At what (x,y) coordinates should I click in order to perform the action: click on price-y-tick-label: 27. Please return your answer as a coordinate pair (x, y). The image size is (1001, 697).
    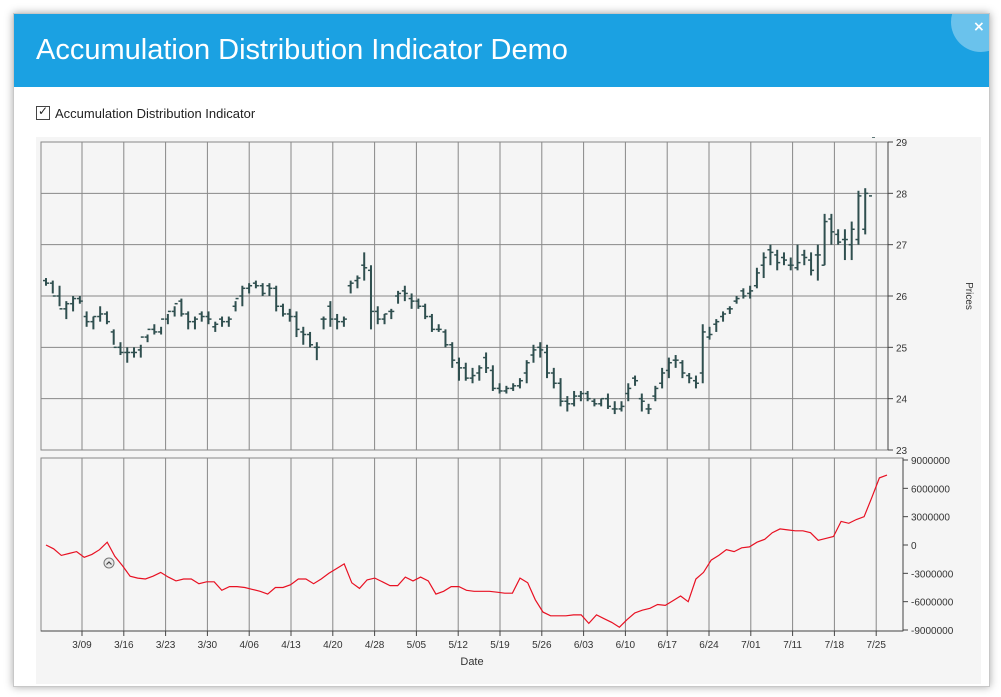
    Looking at the image, I should click on (902, 246).